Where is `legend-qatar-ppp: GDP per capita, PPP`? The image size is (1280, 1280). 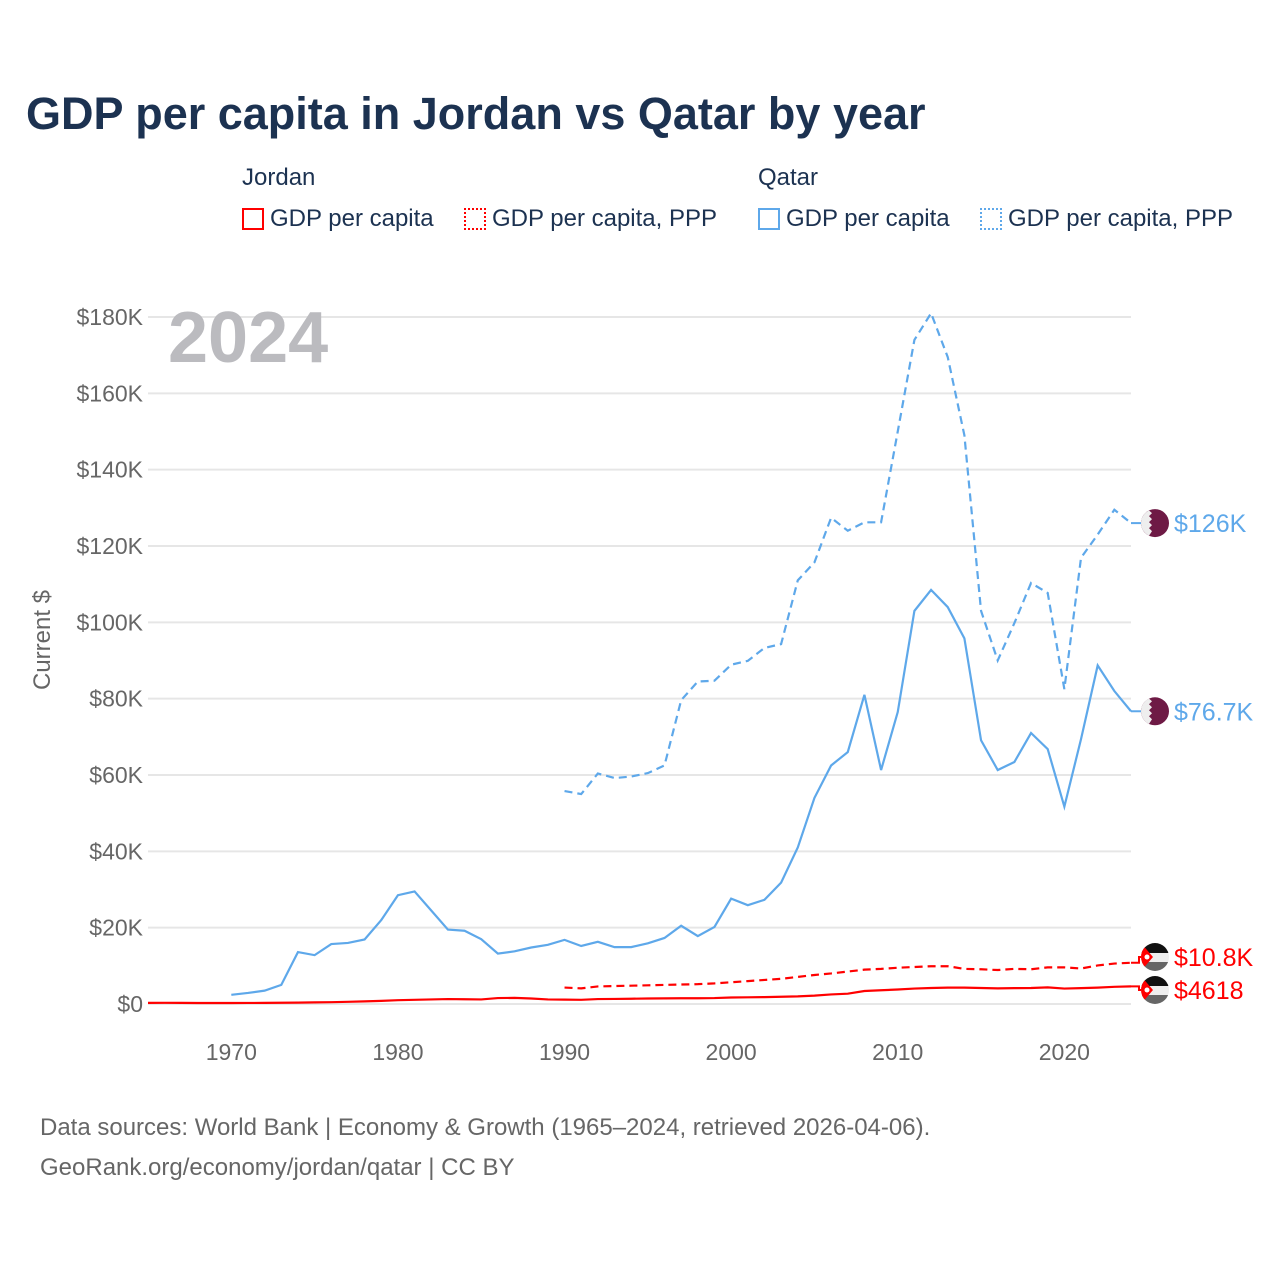
legend-qatar-ppp: GDP per capita, PPP is located at coordinates (1106, 219).